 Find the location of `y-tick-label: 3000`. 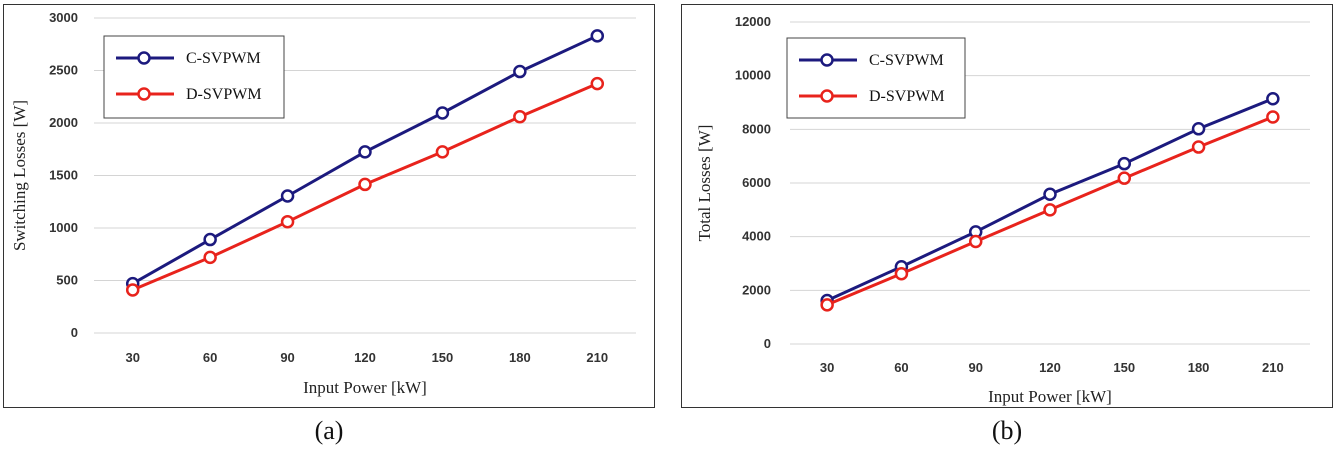

y-tick-label: 3000 is located at coordinates (63, 17).